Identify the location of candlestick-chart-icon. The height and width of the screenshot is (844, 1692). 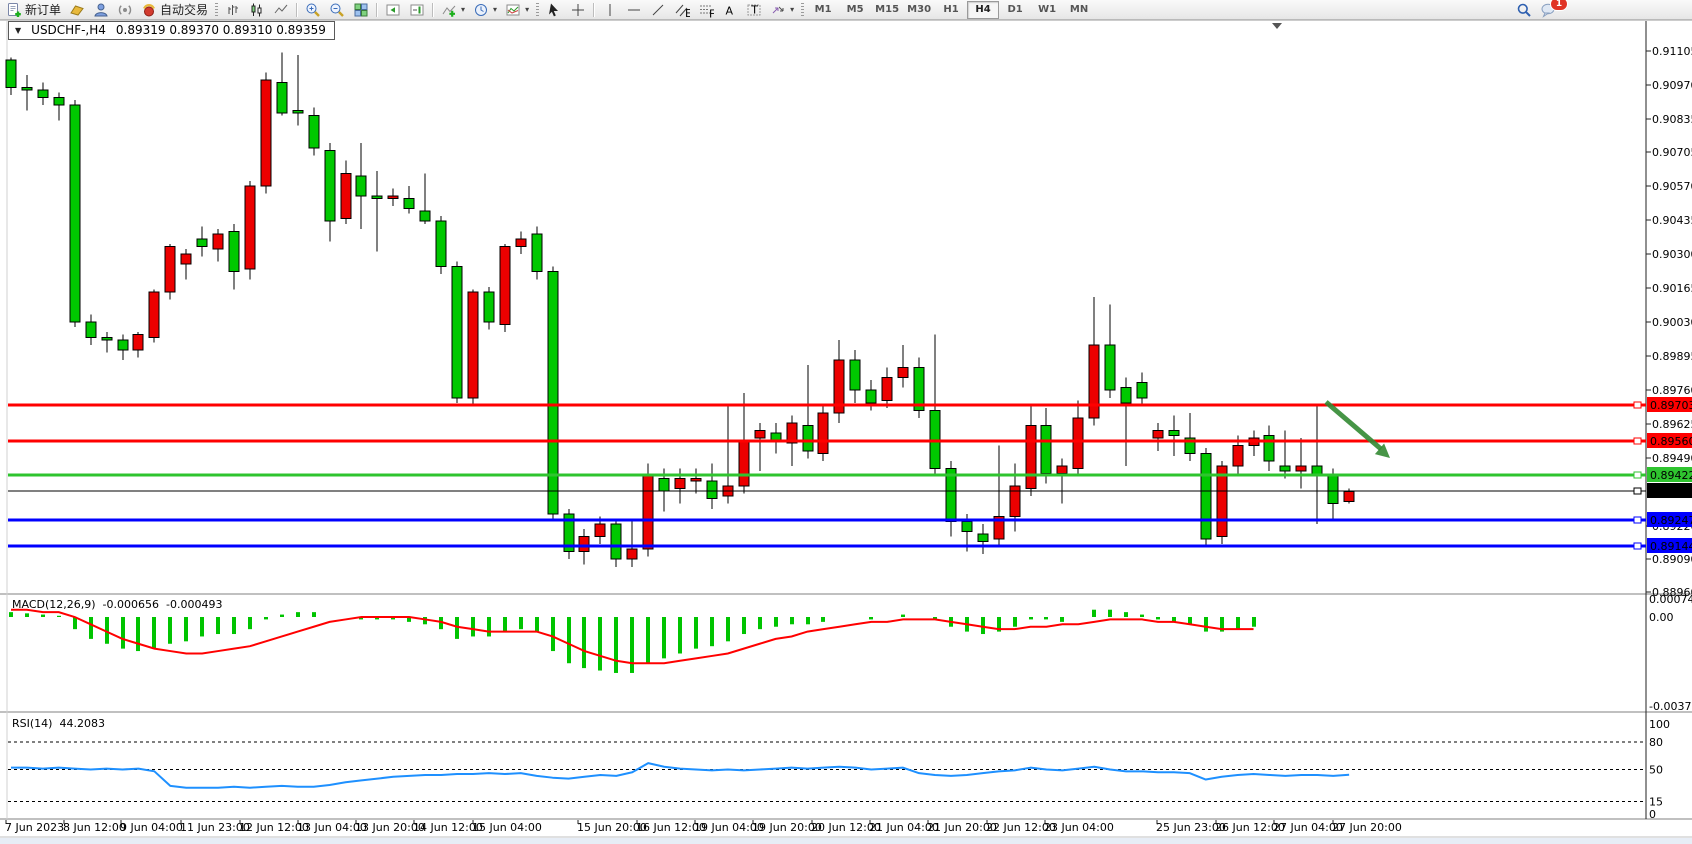
(256, 9).